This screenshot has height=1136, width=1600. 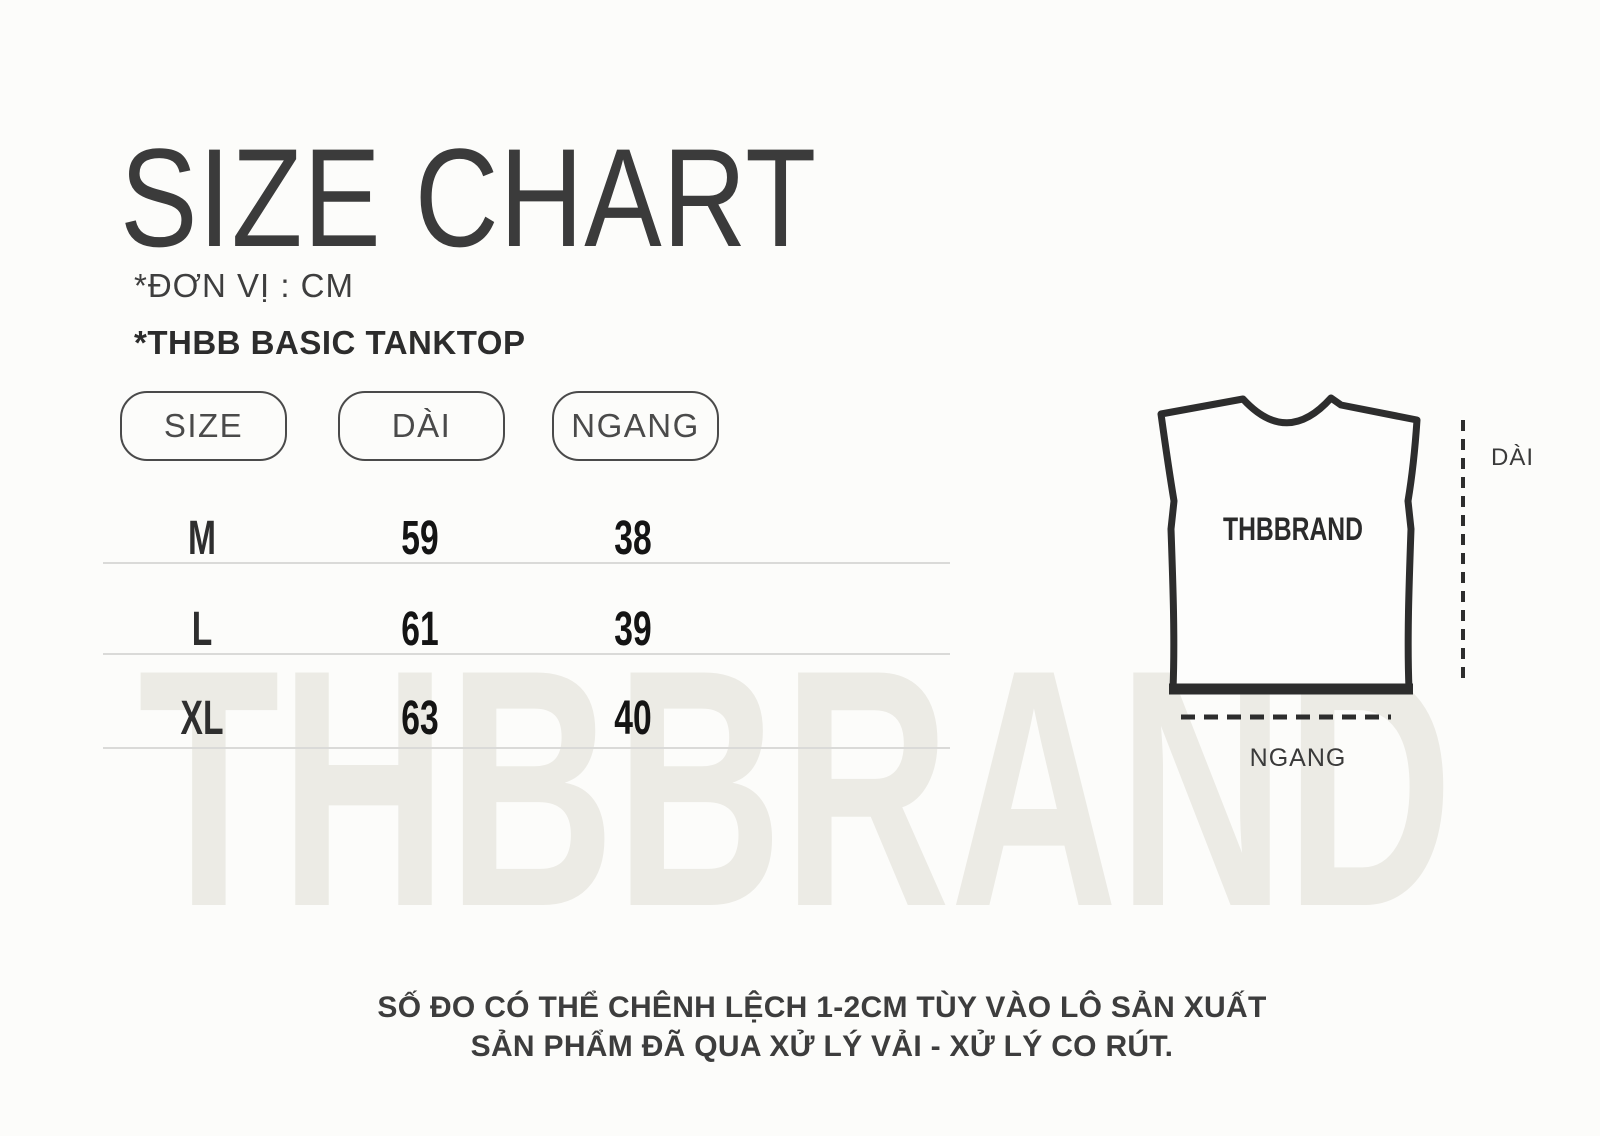 I want to click on column-header-ngang: NGANG, so click(x=635, y=426).